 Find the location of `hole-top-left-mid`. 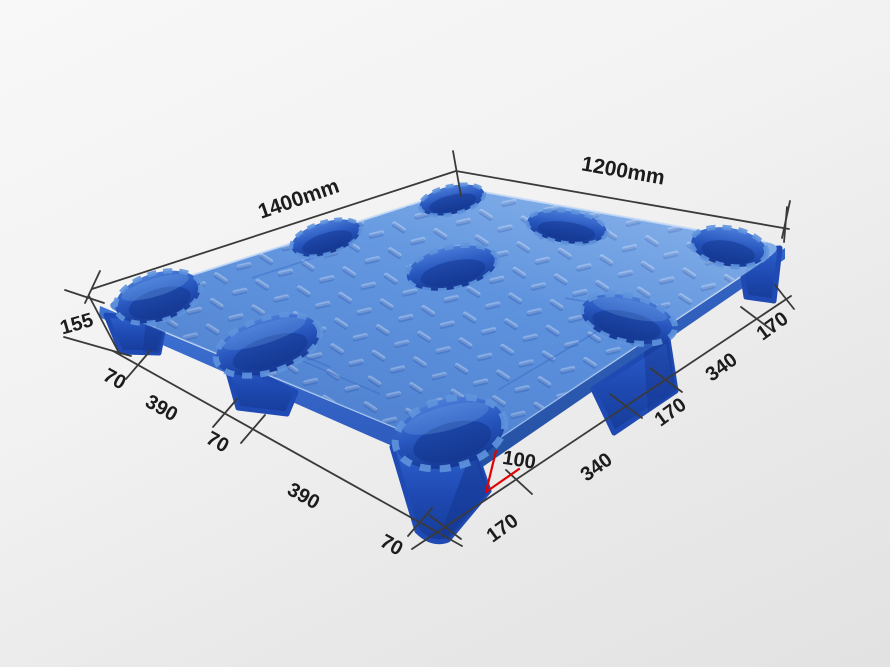

hole-top-left-mid is located at coordinates (326, 238).